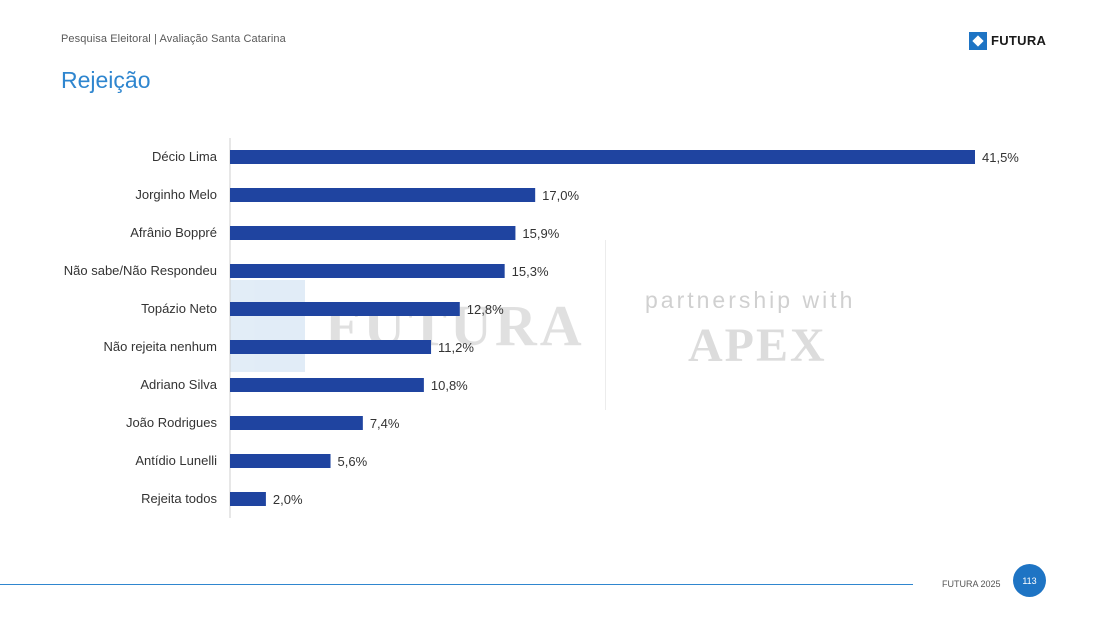 This screenshot has height=618, width=1100. Describe the element at coordinates (971, 584) in the screenshot. I see `footer-brand-year: FUTURA 2025` at that location.